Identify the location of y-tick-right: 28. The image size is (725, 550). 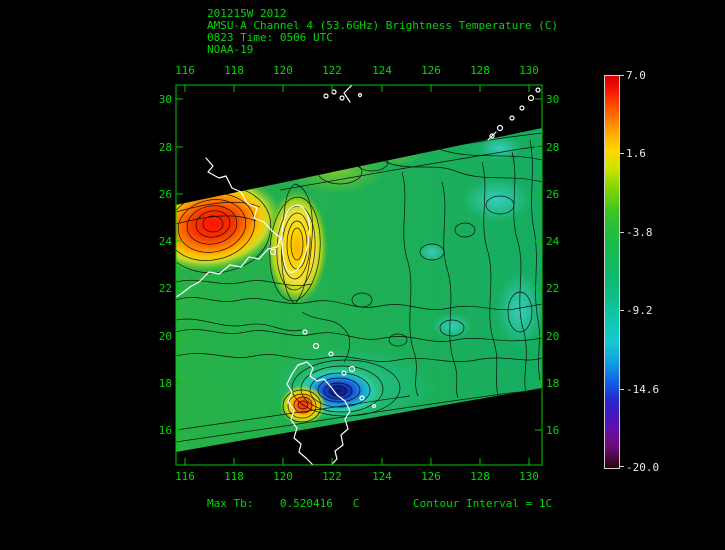
(553, 147).